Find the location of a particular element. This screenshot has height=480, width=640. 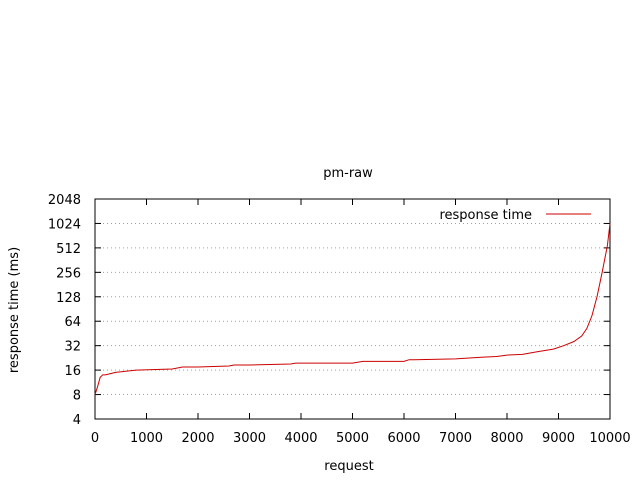

y-tick-labels: 4 8 16 32 64 128 256 512 1024 2048 is located at coordinates (64, 310).